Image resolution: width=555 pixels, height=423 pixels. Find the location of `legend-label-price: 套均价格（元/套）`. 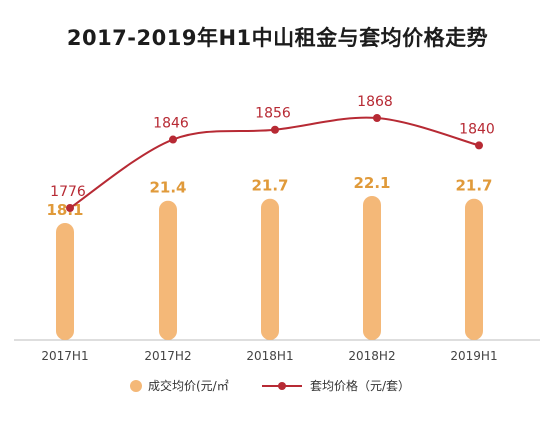

legend-label-price: 套均价格（元/套） is located at coordinates (360, 386).